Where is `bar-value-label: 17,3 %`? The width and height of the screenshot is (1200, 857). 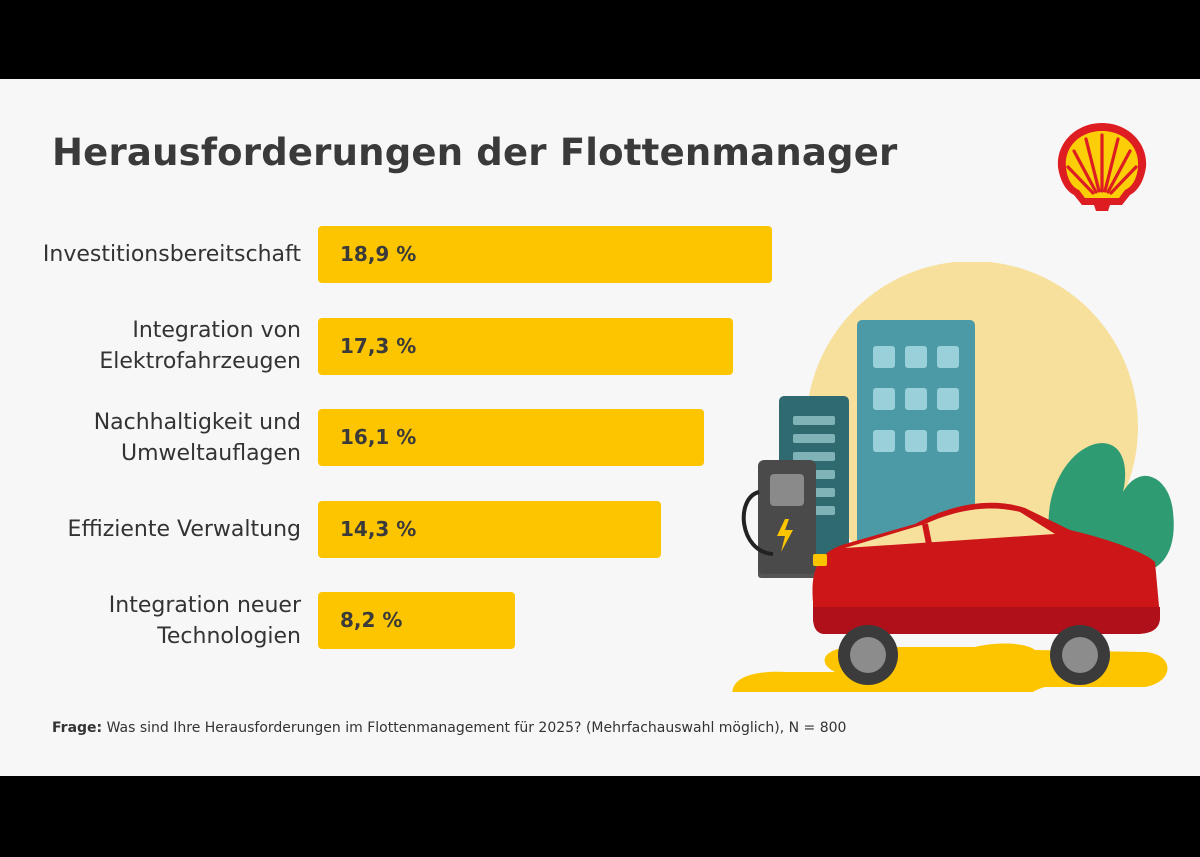
bar-value-label: 17,3 % is located at coordinates (378, 345).